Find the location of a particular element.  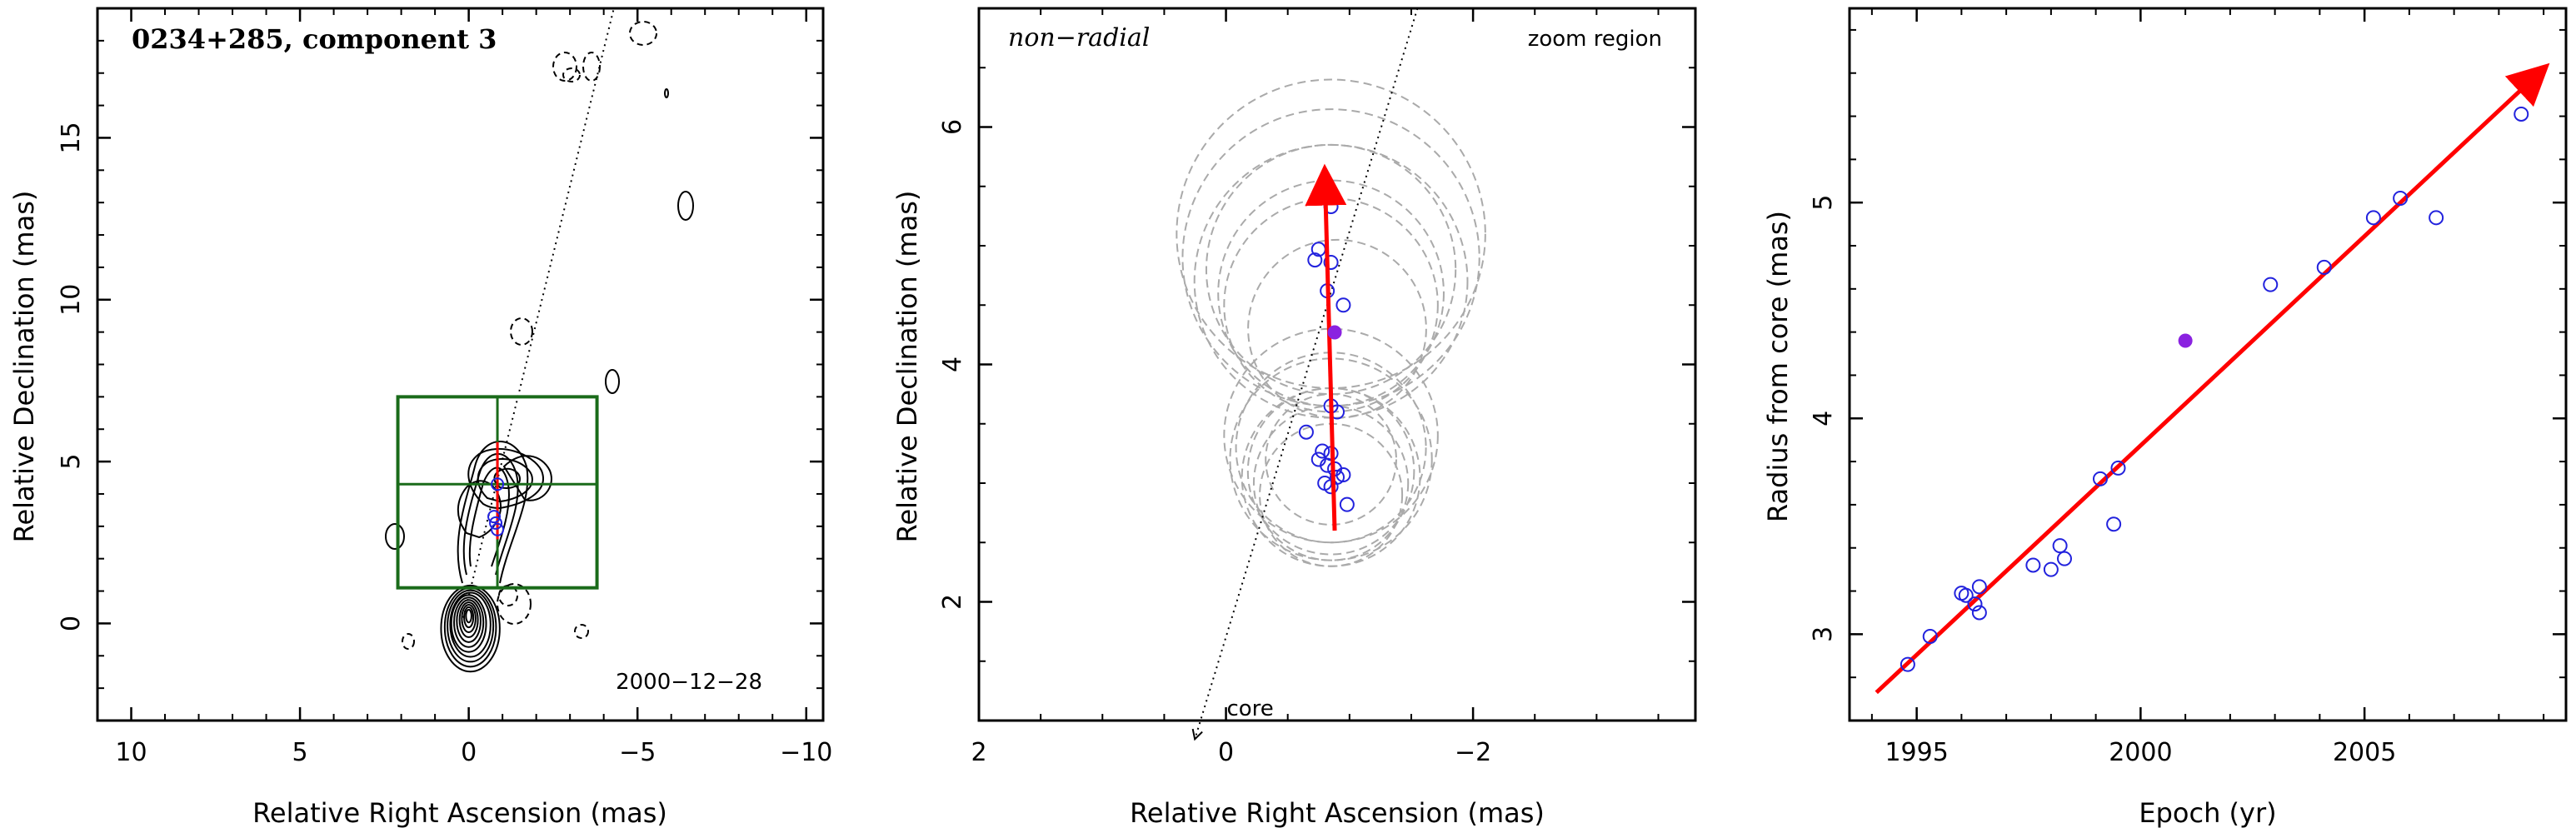

panel2-zoom-region-label: zoom region is located at coordinates (1595, 39).